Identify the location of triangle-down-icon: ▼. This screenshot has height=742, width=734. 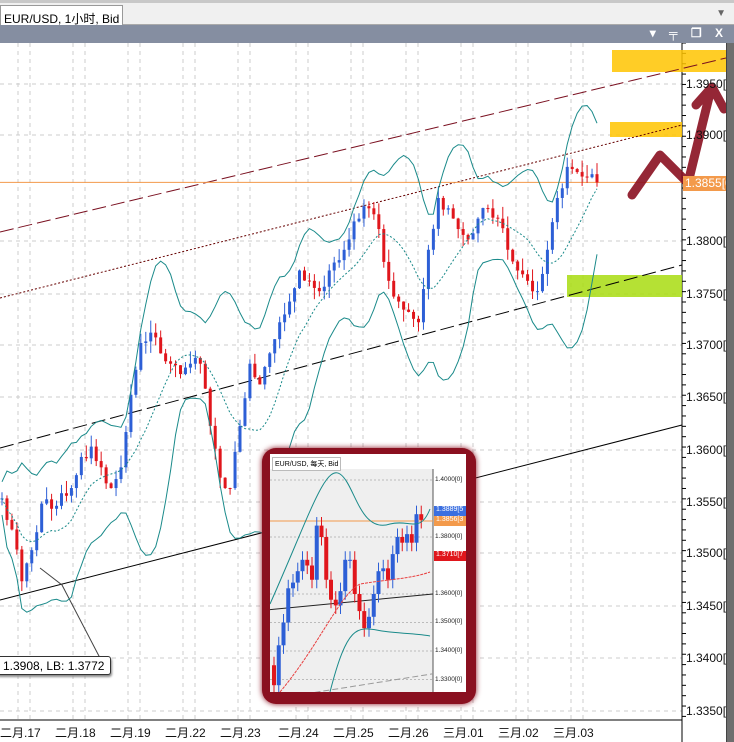
(721, 13).